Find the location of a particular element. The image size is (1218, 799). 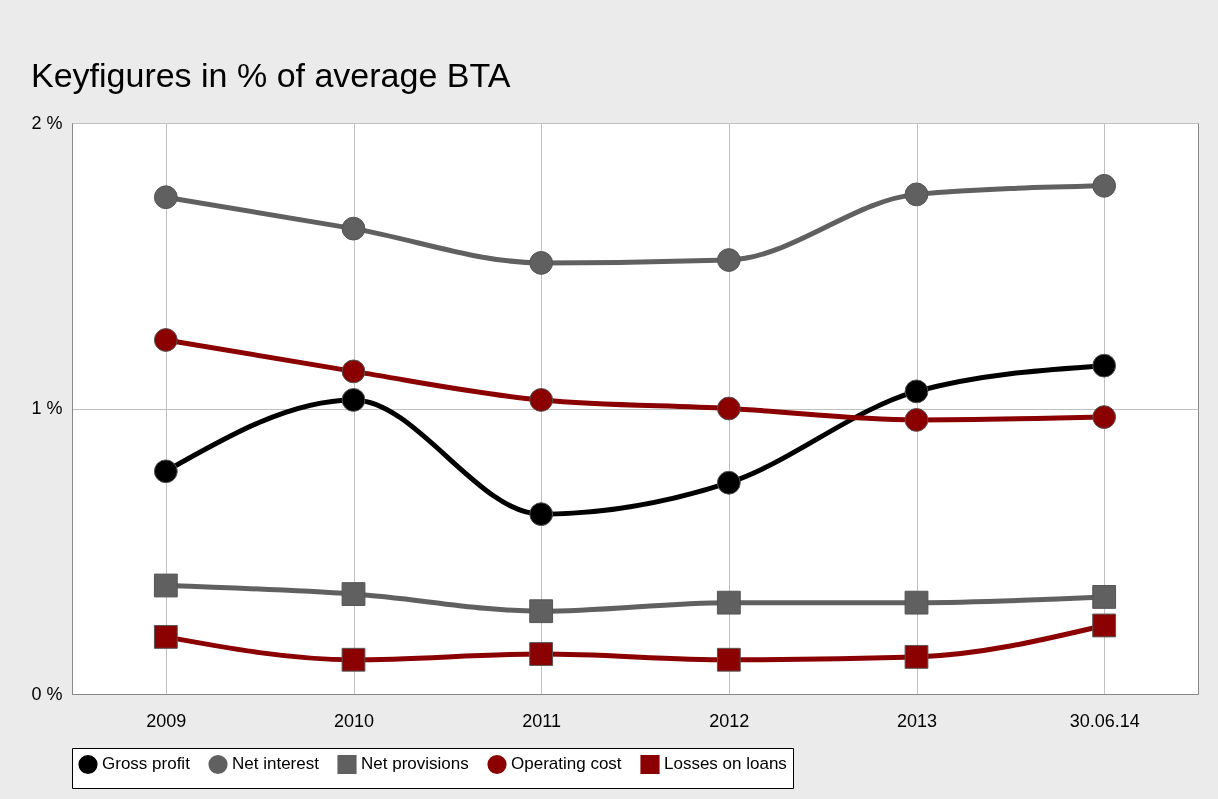

legend-label: Gross profit is located at coordinates (146, 764).